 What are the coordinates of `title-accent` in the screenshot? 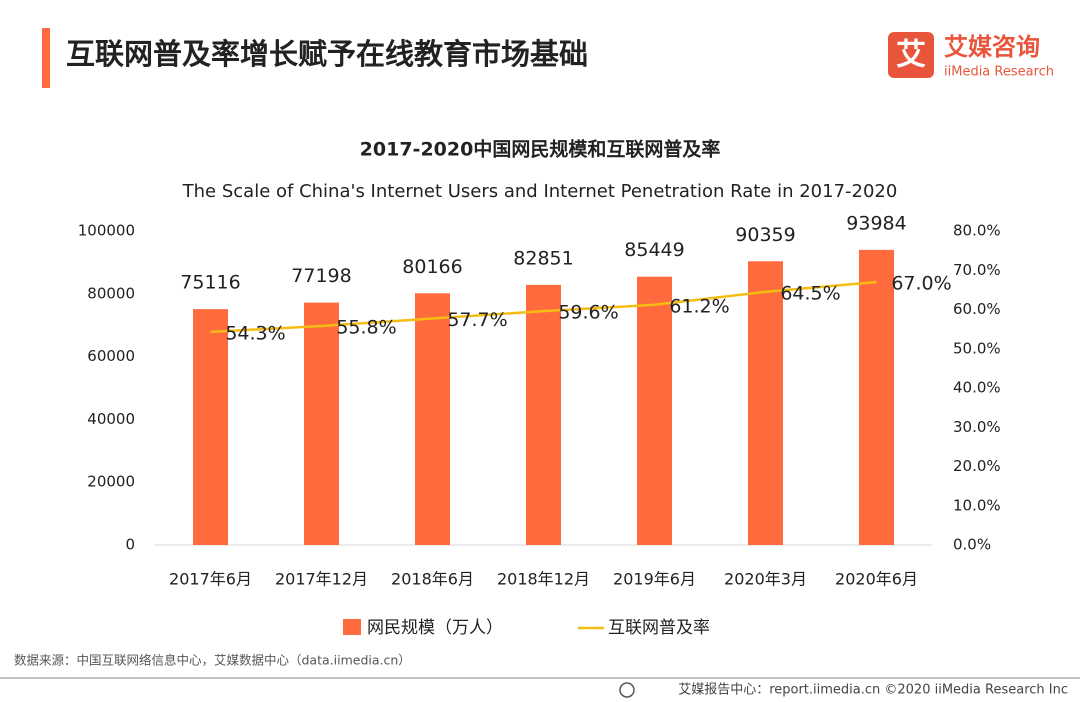 It's located at (46, 58).